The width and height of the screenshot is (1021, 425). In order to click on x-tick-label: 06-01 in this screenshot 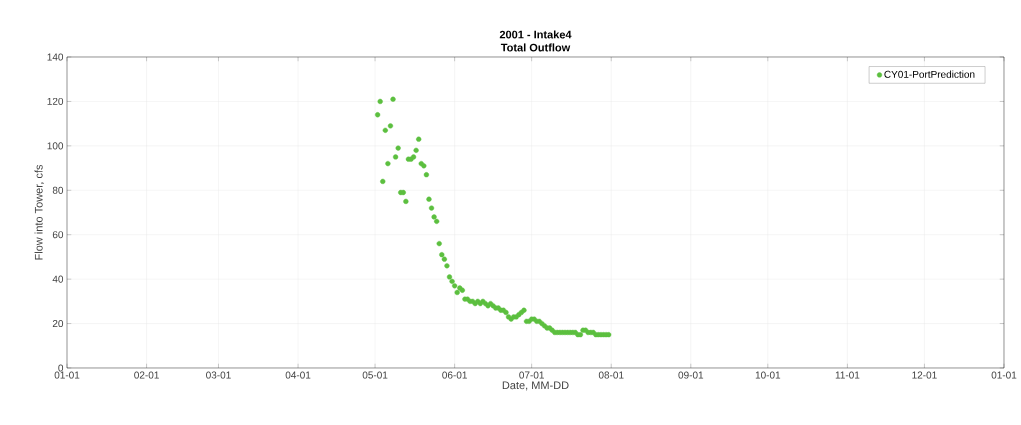, I will do `click(454, 375)`.